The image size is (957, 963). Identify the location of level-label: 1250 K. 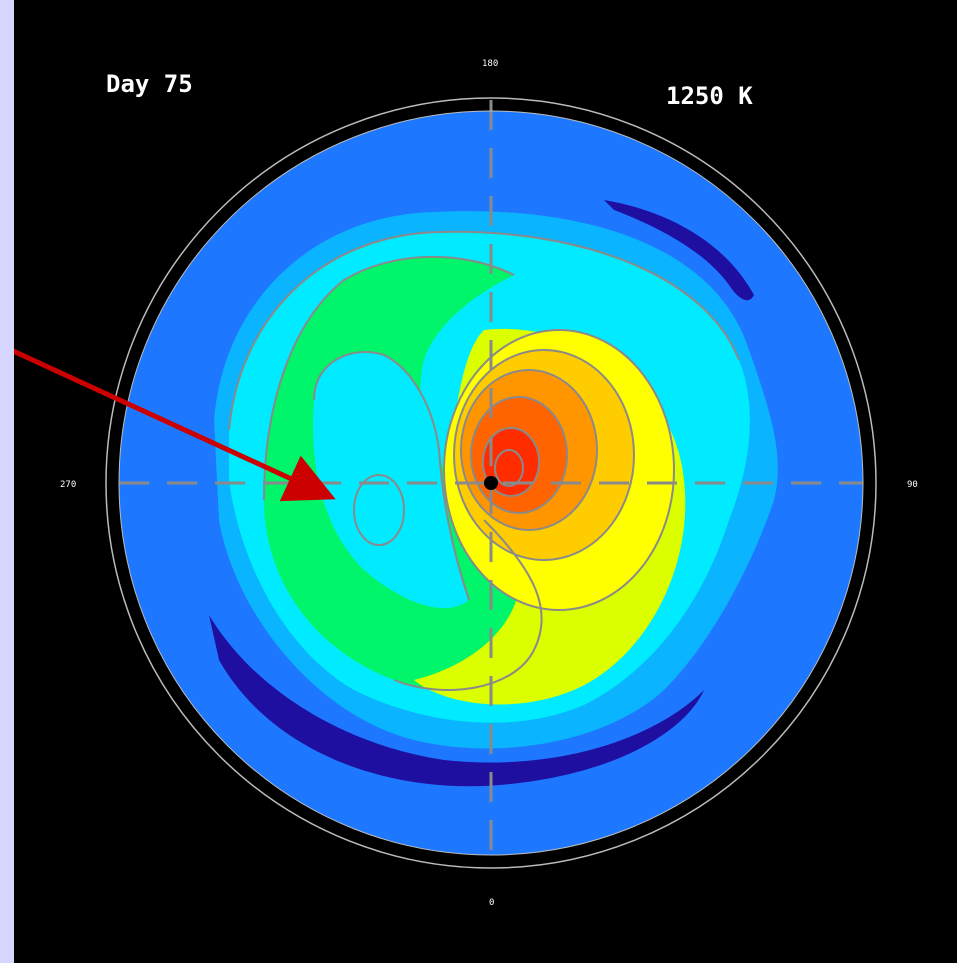
(709, 96).